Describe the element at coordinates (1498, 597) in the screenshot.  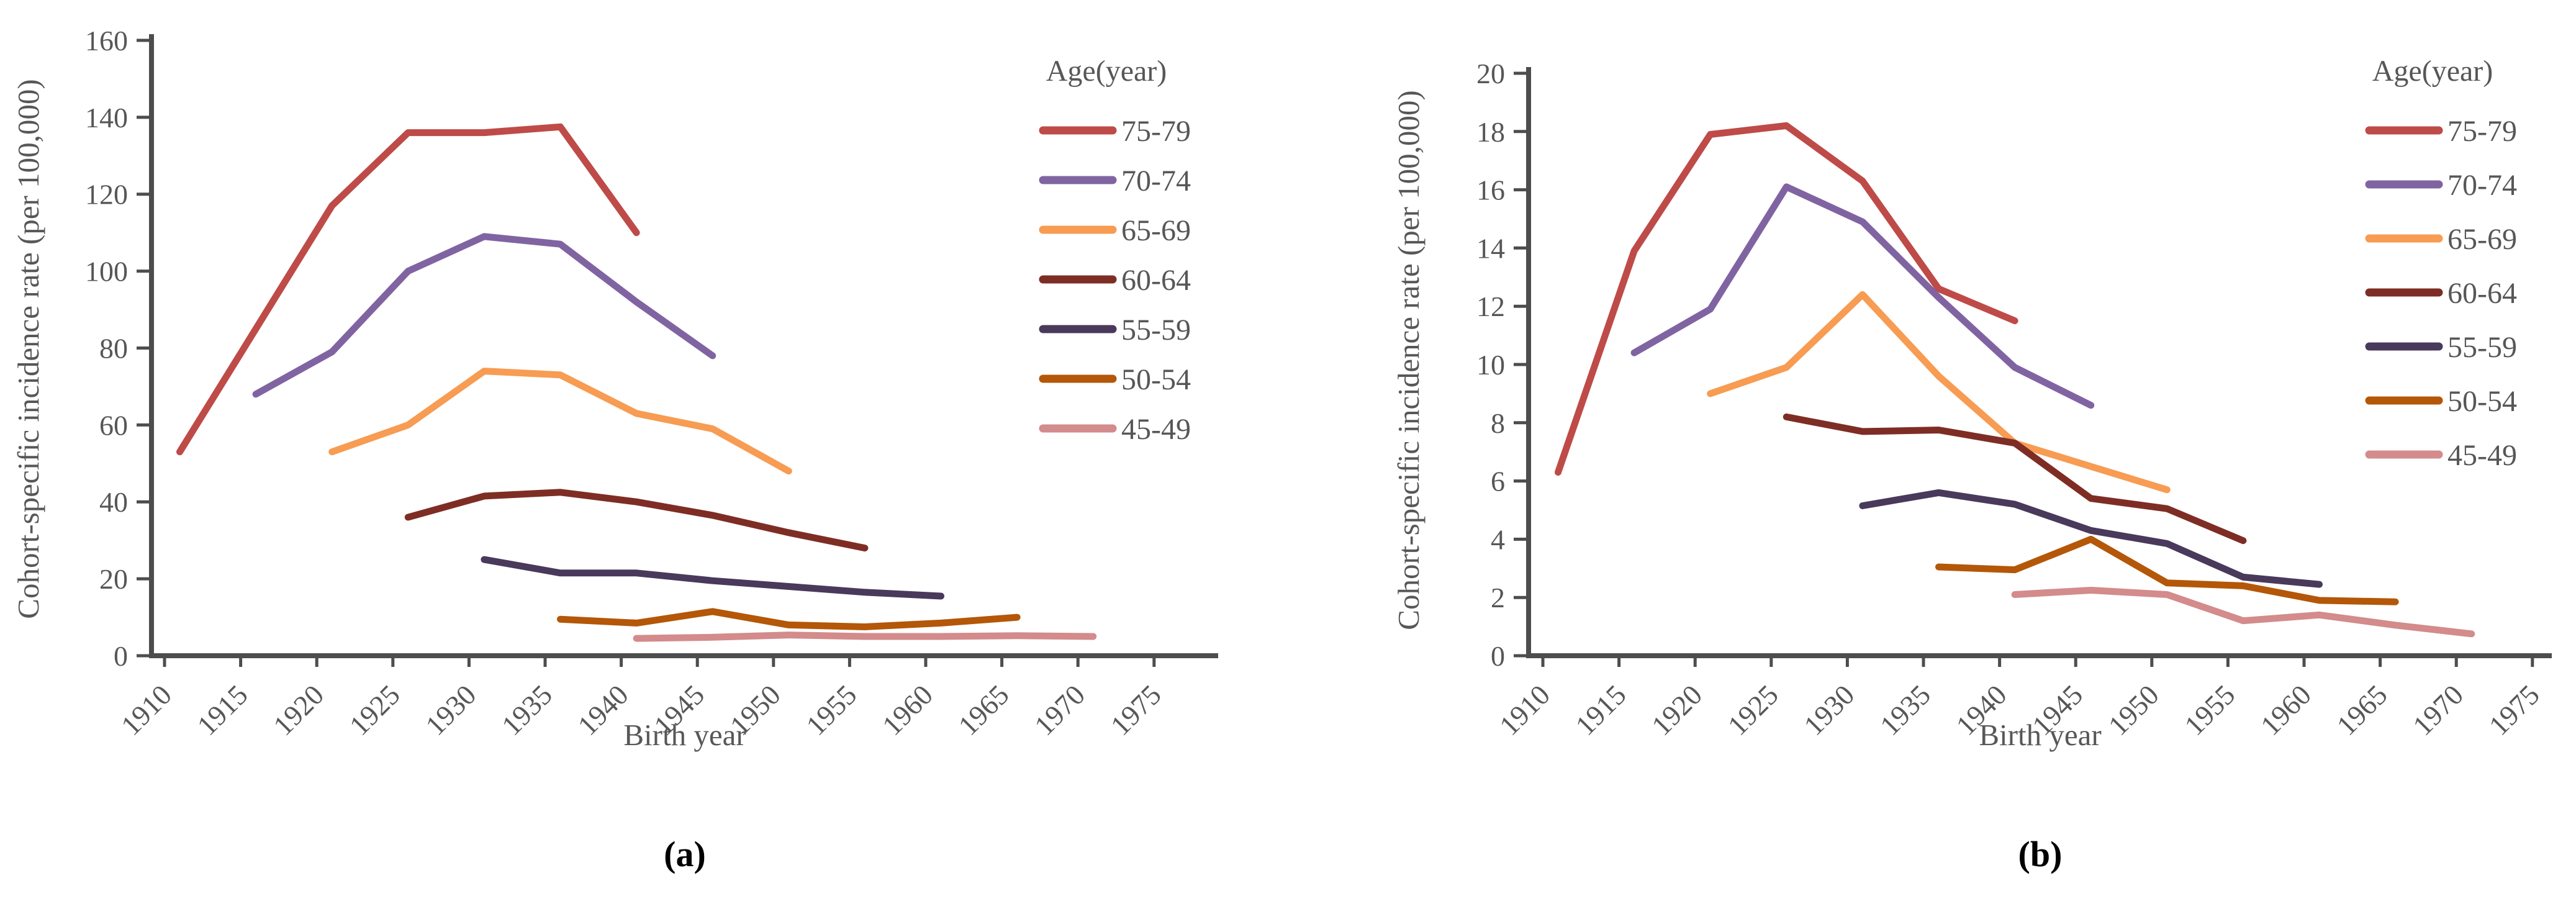
I see `y-axis-tick-label: 2` at that location.